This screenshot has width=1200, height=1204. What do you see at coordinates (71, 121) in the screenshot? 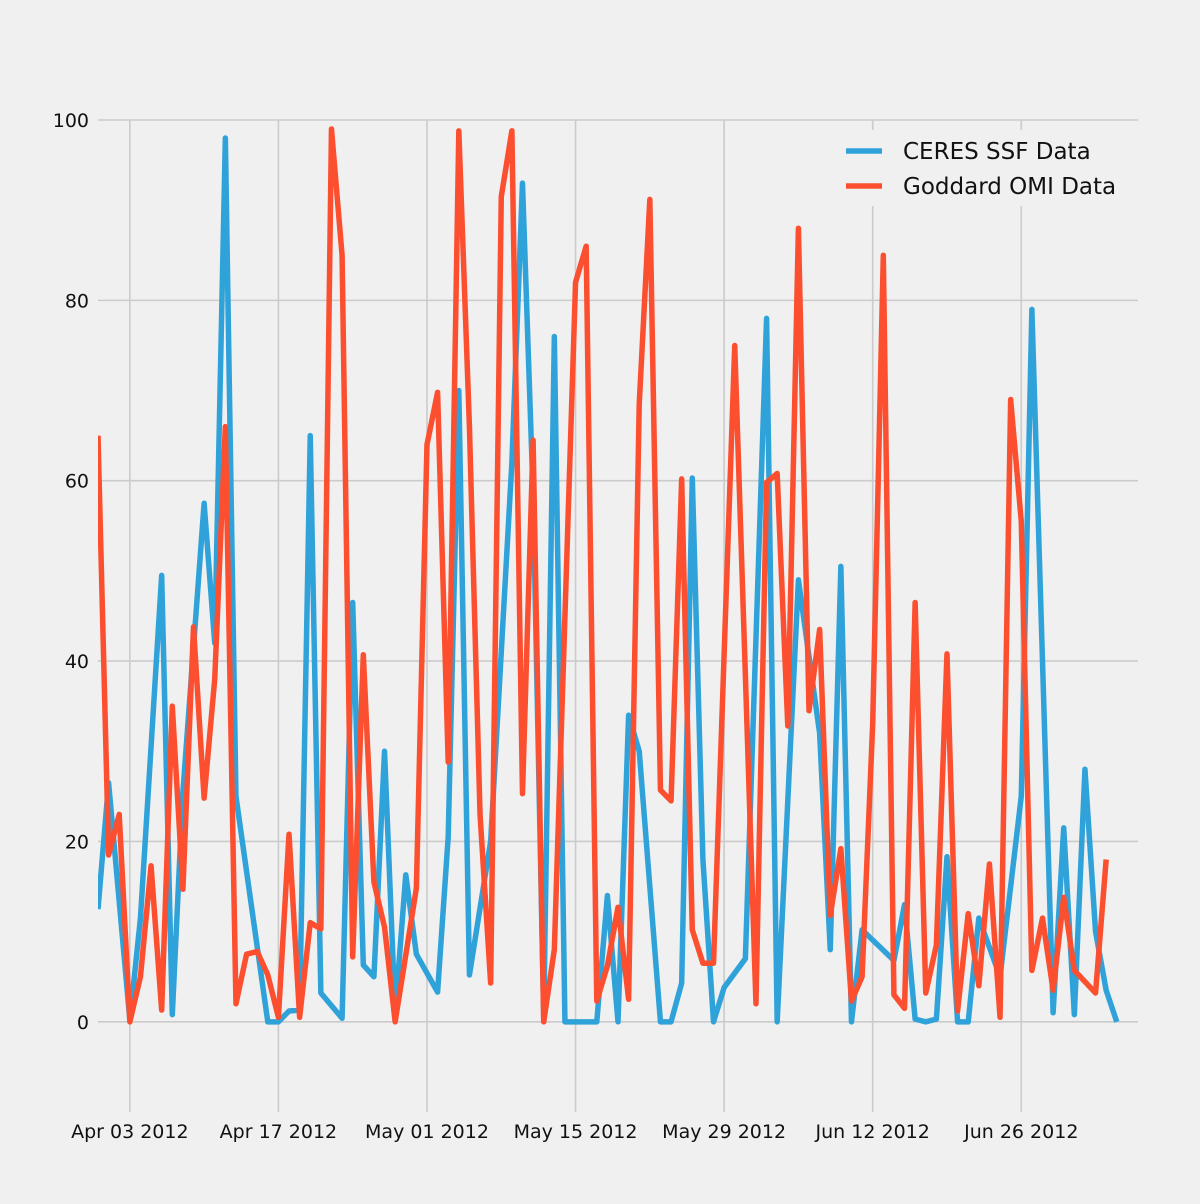
I see `y-tick-label: 100` at bounding box center [71, 121].